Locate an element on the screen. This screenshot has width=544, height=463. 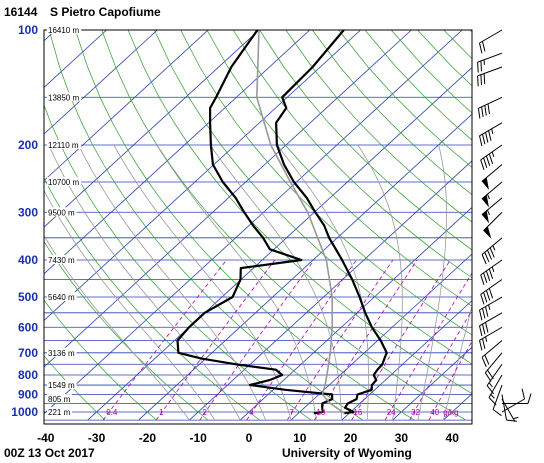
height-label: 9500 m is located at coordinates (61, 212).